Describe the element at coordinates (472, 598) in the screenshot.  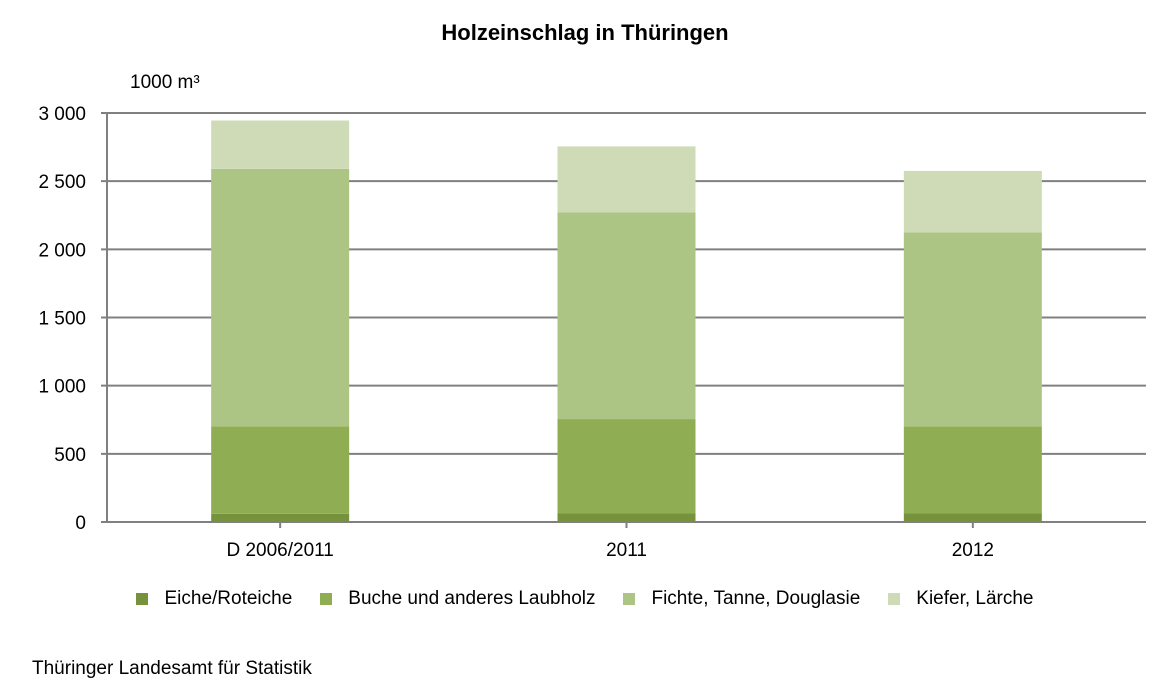
I see `legend-label: Buche und anderes Laubholz` at that location.